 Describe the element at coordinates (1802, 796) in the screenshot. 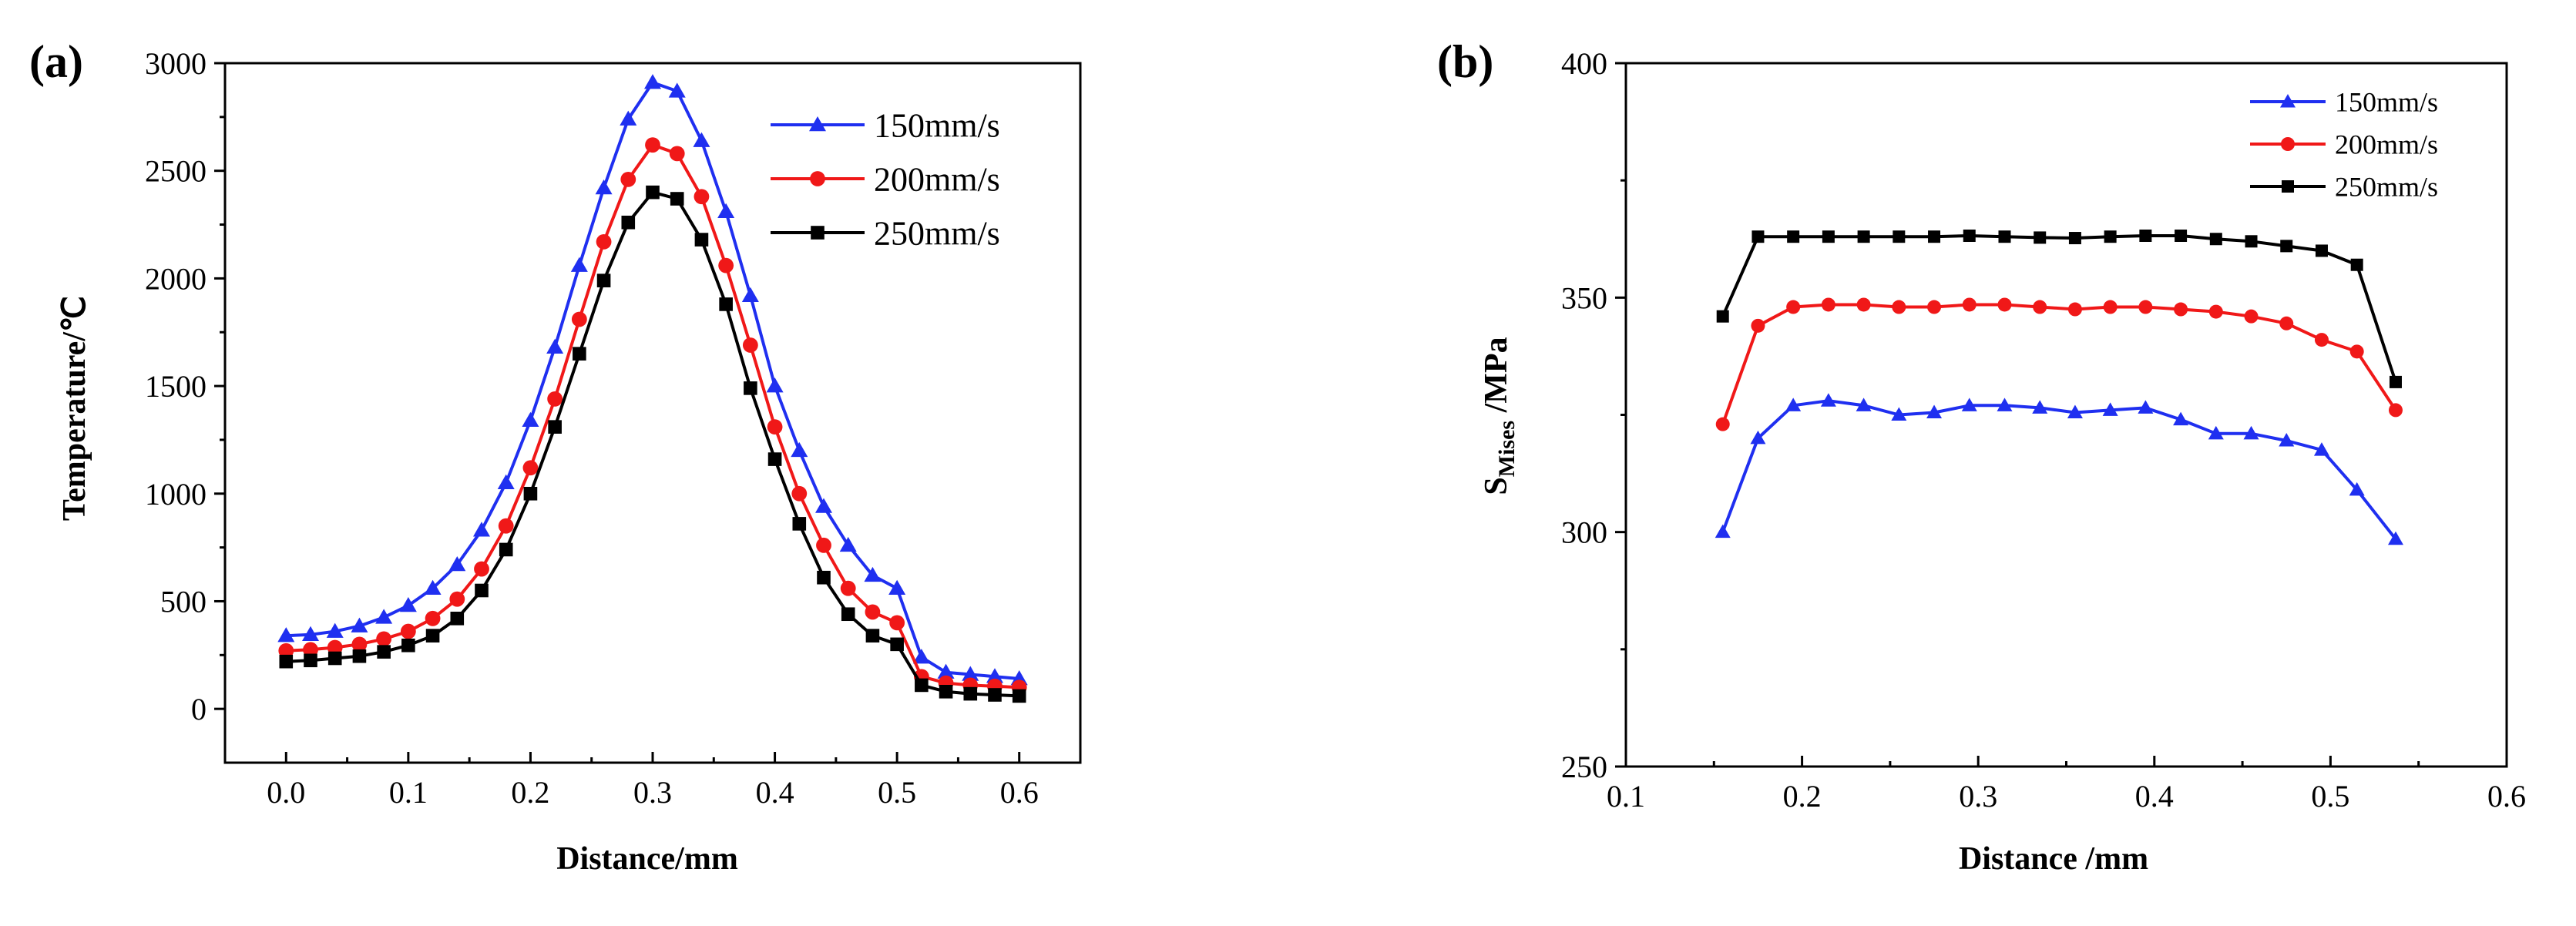

I see `chart-b-x-tick-label: 0.2` at that location.